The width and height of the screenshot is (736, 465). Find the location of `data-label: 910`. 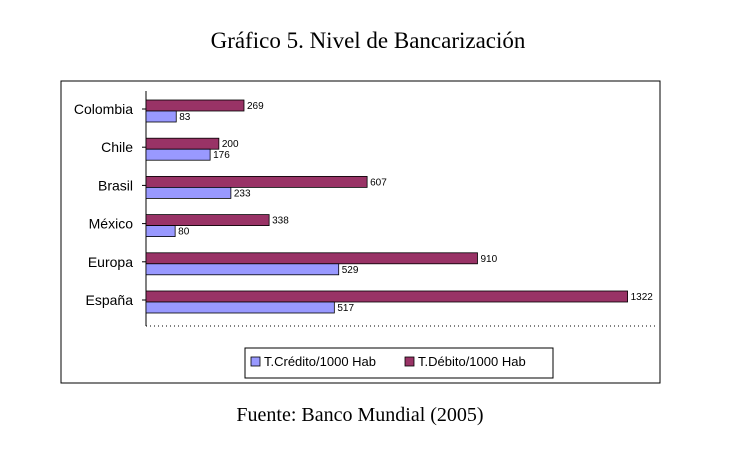

data-label: 910 is located at coordinates (489, 259).